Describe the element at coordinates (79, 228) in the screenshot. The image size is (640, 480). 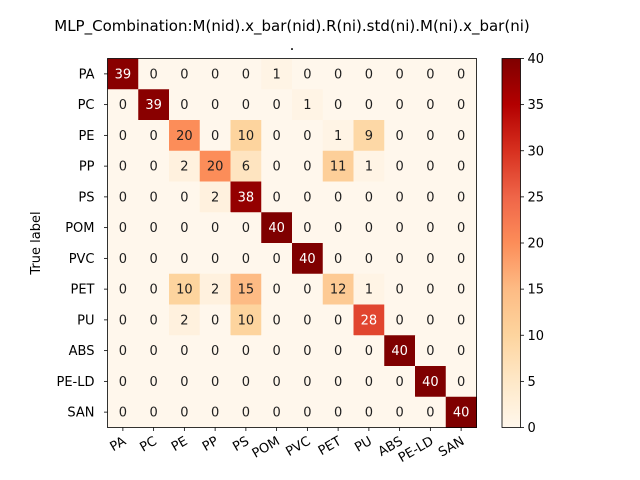
I see `y-tick-label: POM` at that location.